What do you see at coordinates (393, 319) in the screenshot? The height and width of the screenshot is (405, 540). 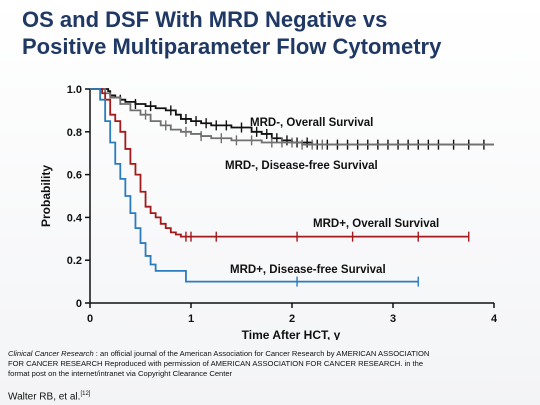 I see `x-tick-label: 3` at bounding box center [393, 319].